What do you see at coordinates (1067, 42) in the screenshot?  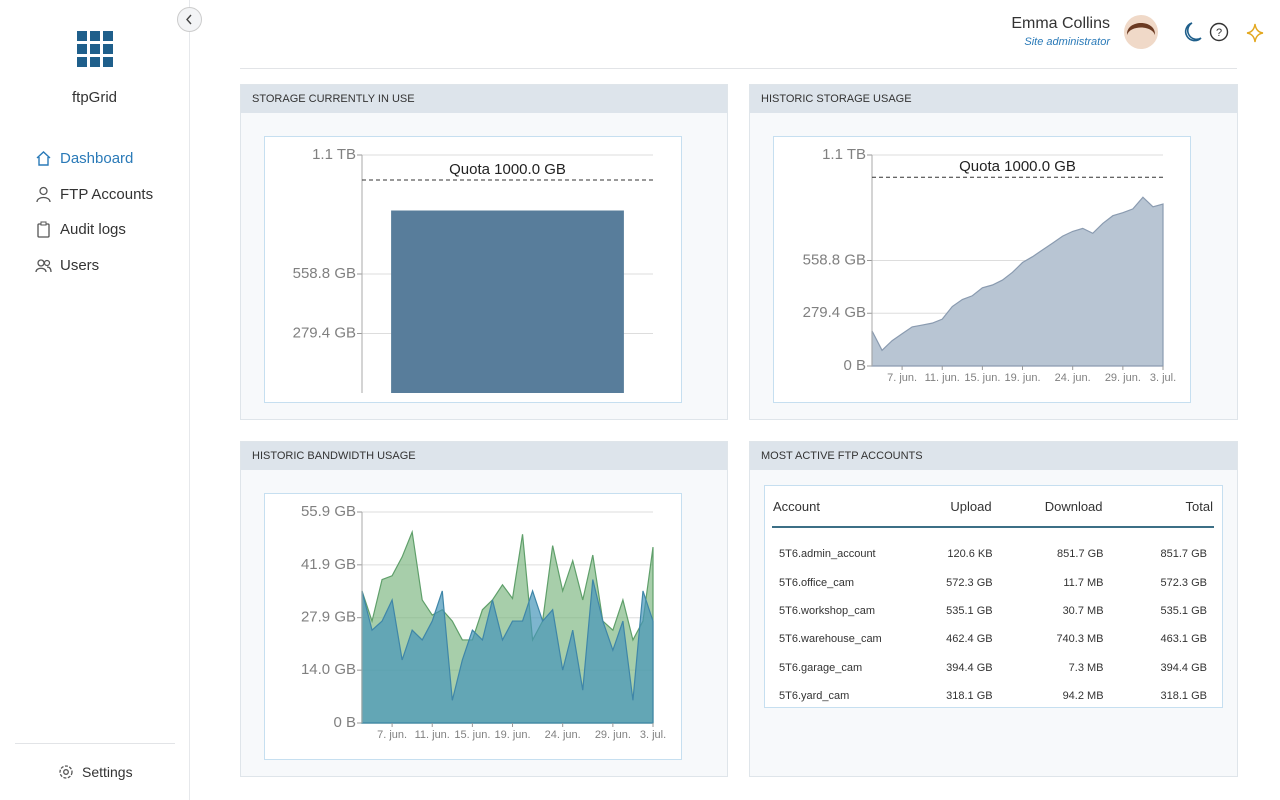 I see `user-role: Site administrator` at bounding box center [1067, 42].